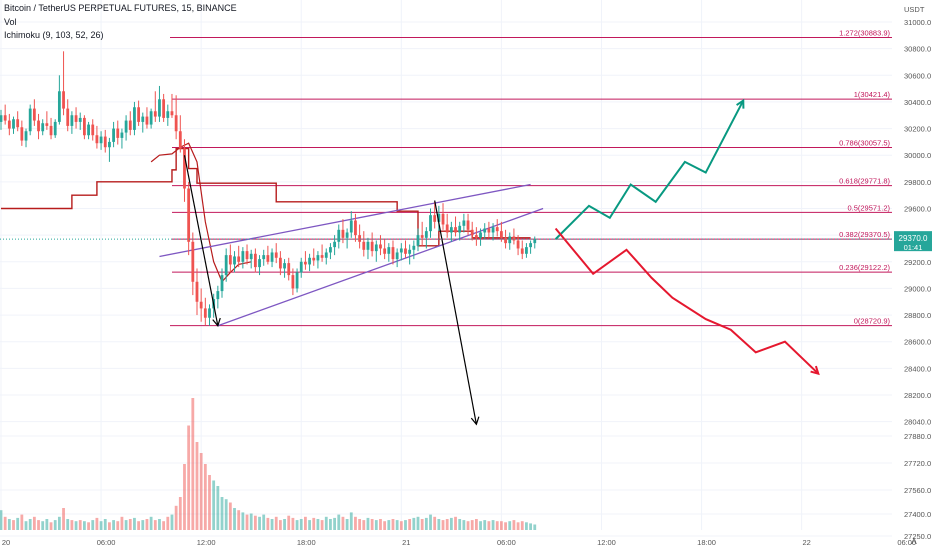  I want to click on bearish-projection-arrow-head, so click(815, 370).